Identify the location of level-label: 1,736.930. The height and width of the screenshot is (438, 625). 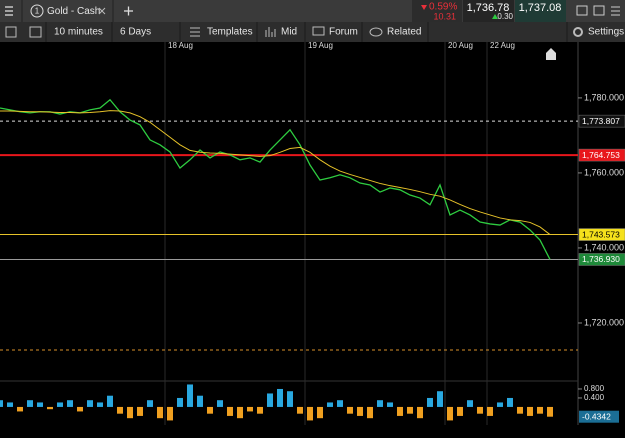
(601, 259).